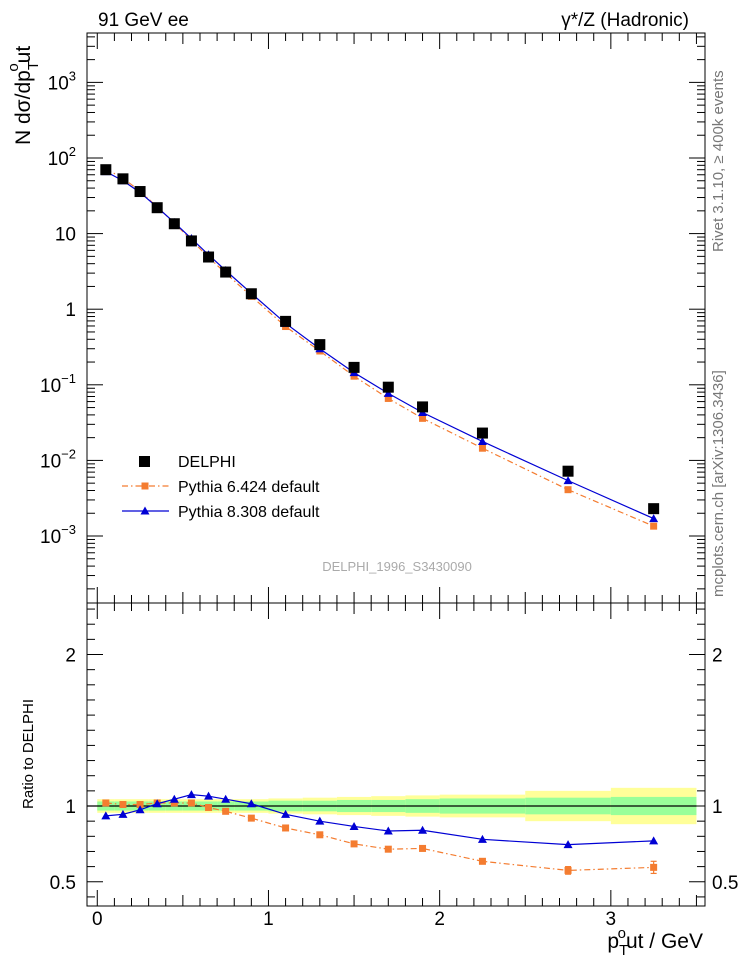 The image size is (746, 977). Describe the element at coordinates (145, 486) in the screenshot. I see `legend-marker-pythia6` at that location.